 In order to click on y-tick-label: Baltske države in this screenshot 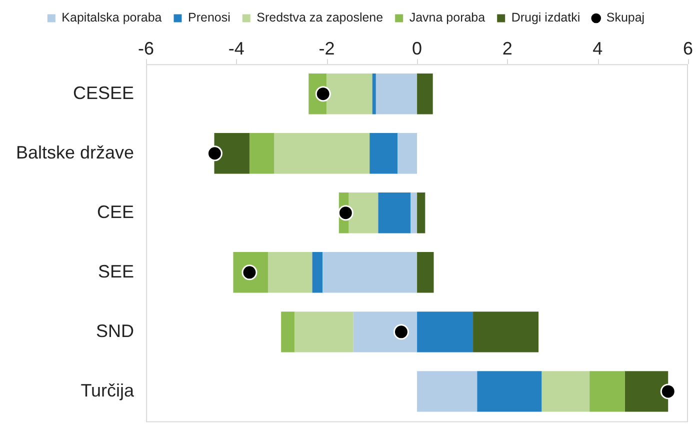, I will do `click(75, 152)`.